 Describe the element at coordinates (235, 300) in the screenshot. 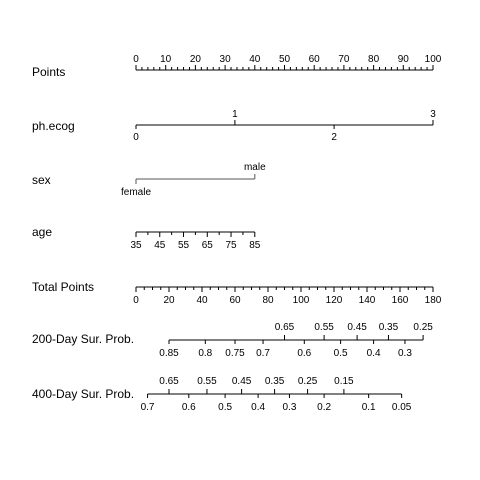

I see `total-points-tick-label: 60` at that location.